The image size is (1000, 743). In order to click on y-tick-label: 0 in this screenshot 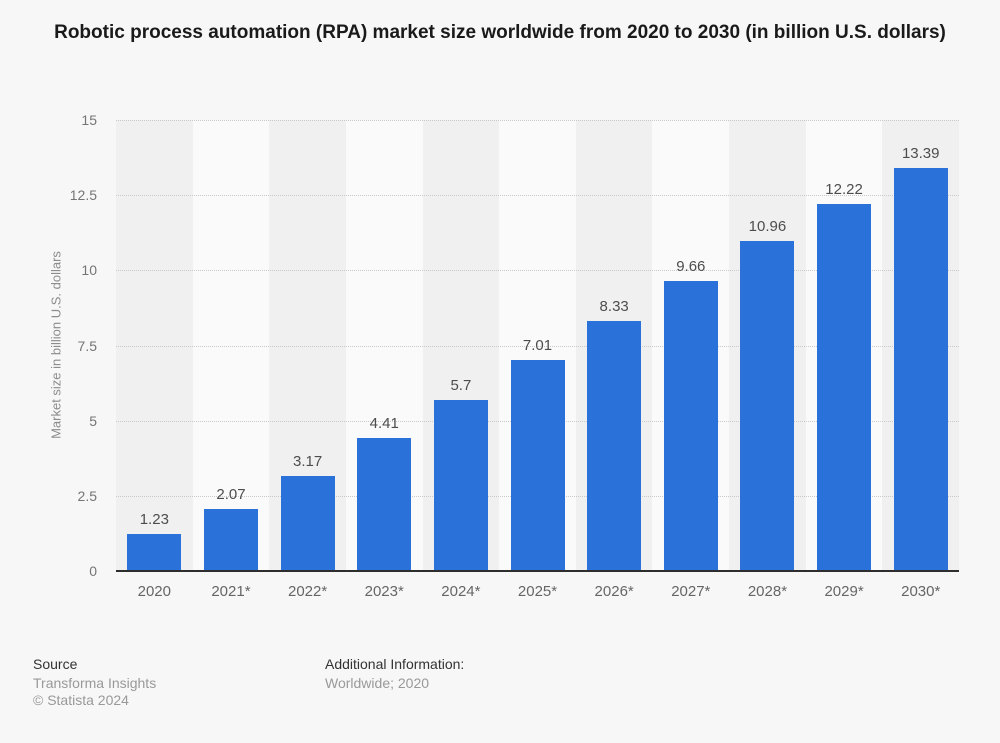, I will do `click(93, 571)`.